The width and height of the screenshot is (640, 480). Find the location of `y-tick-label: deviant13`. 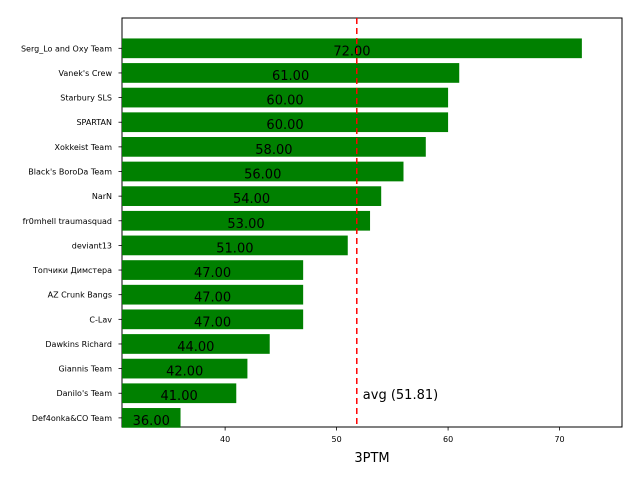

y-tick-label: deviant13 is located at coordinates (92, 245).